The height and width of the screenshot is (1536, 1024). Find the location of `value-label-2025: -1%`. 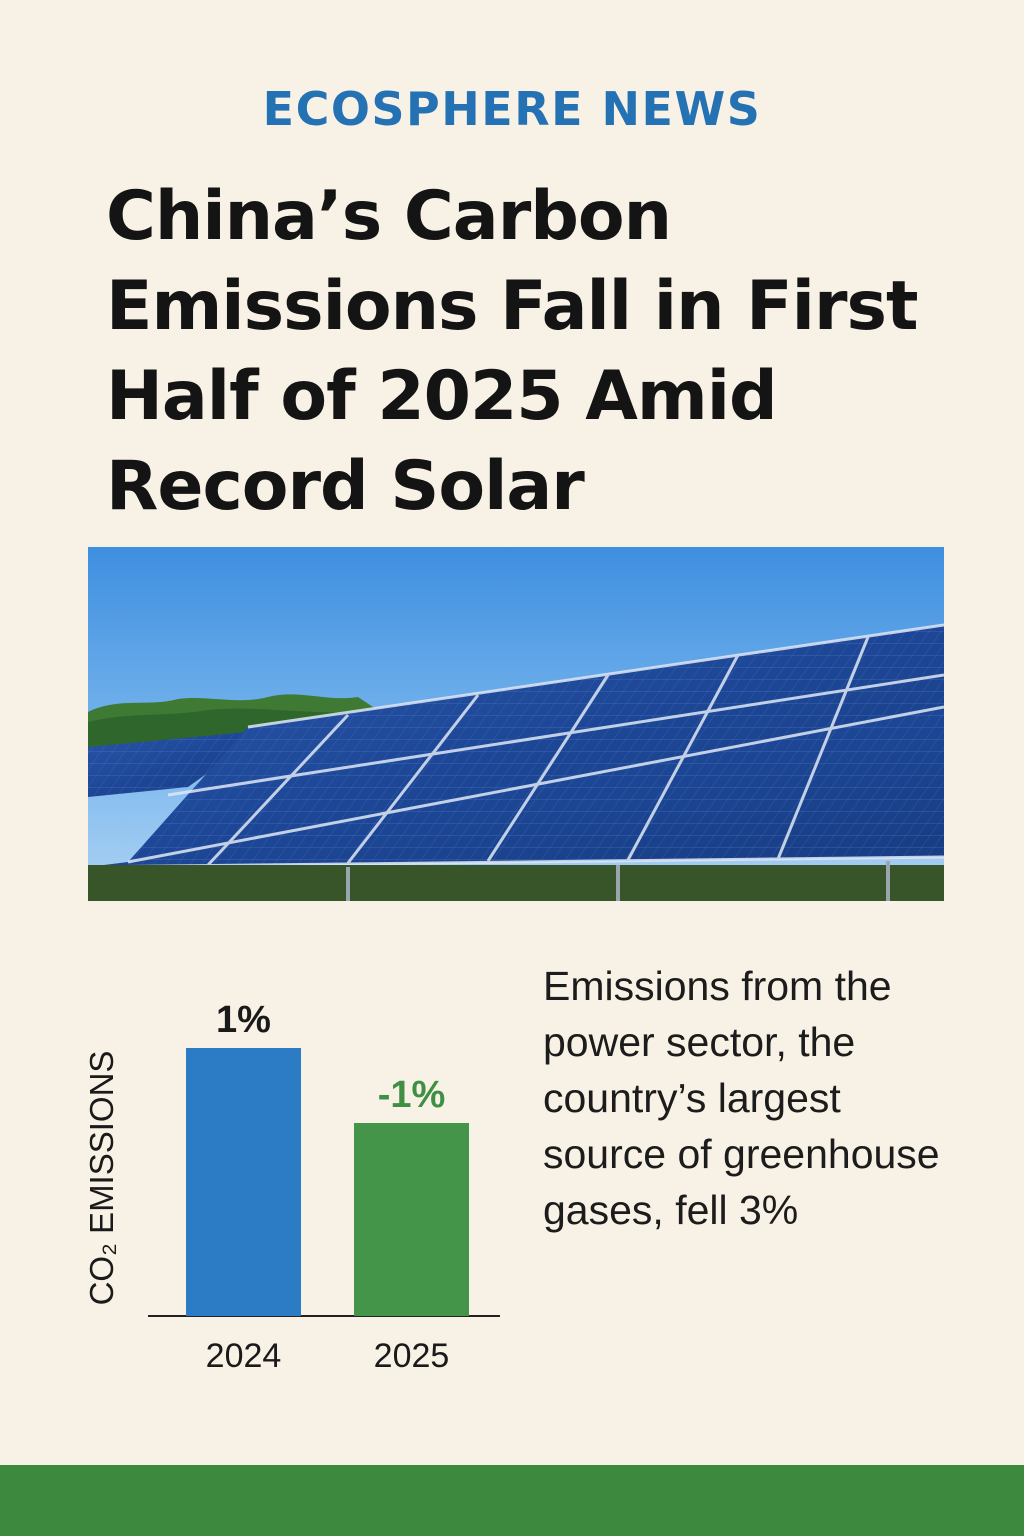

value-label-2025: -1% is located at coordinates (412, 1095).